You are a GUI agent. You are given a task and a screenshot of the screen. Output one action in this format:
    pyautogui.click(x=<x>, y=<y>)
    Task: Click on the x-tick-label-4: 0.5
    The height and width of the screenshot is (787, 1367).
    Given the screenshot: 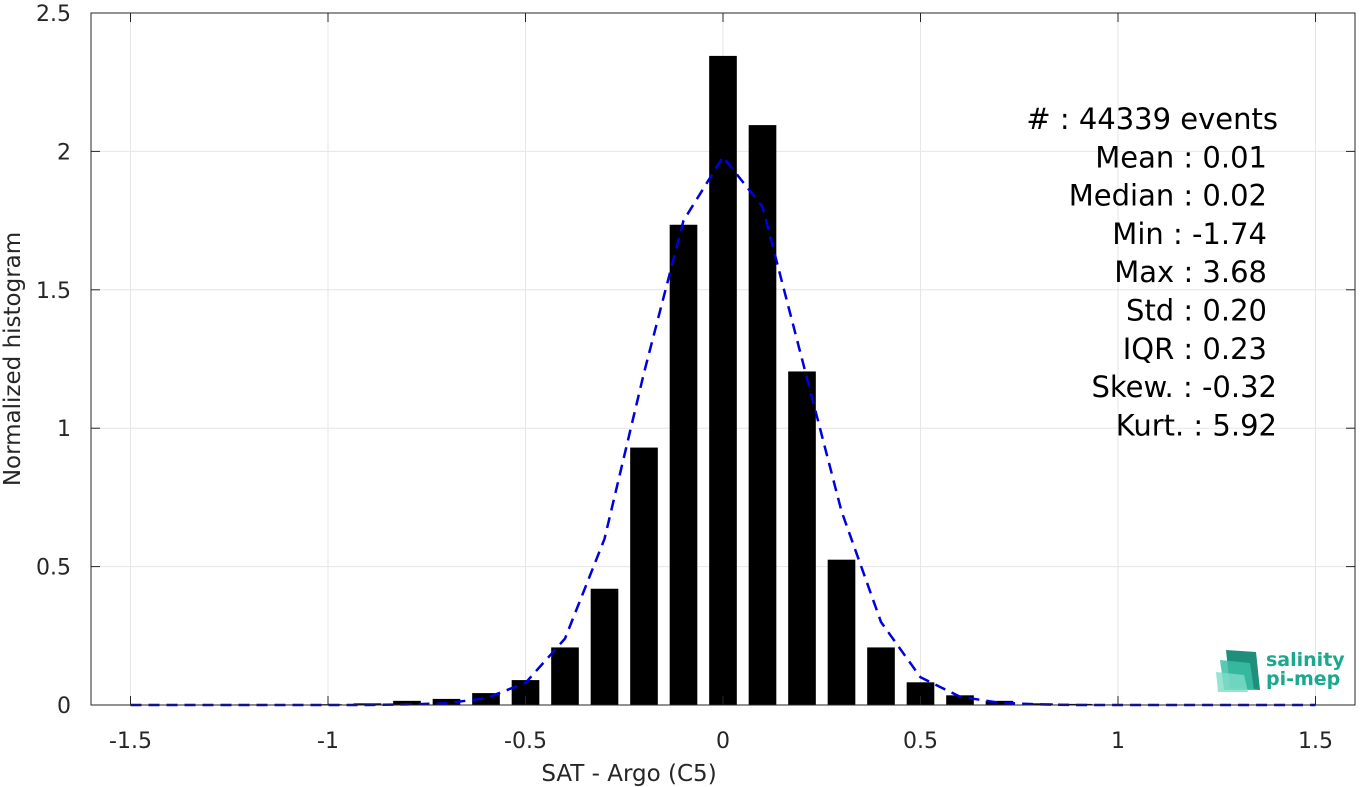 What is the action you would take?
    pyautogui.click(x=920, y=741)
    